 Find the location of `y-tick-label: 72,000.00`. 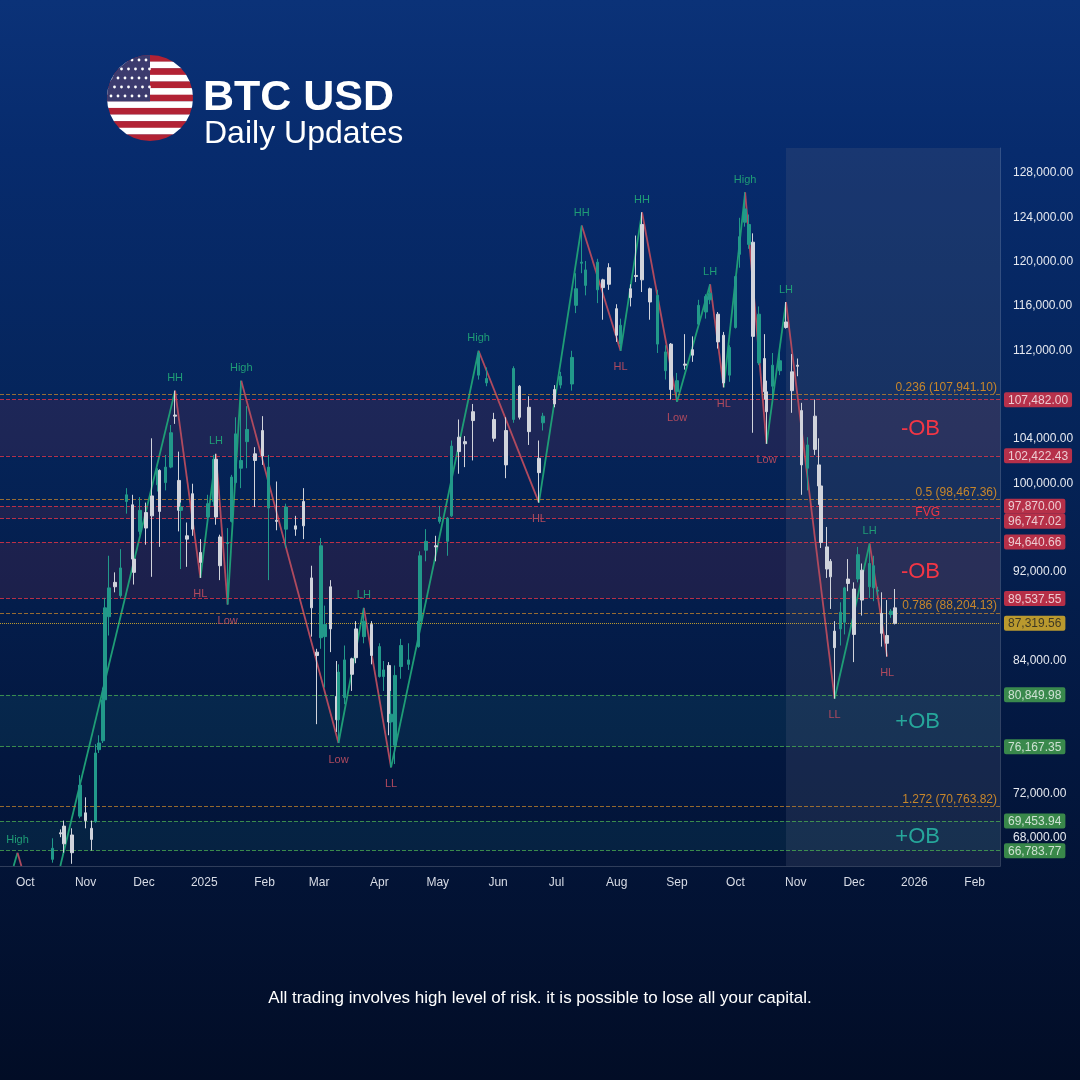

y-tick-label: 72,000.00 is located at coordinates (1040, 792).